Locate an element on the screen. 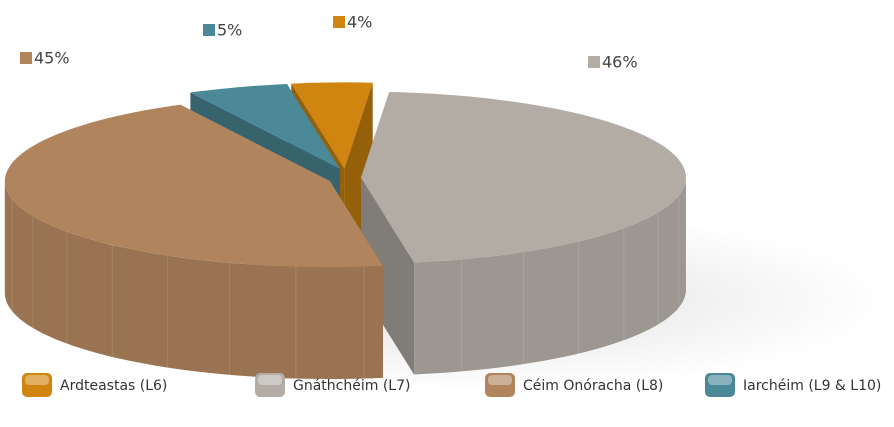 The height and width of the screenshot is (427, 894). slice-wall-shade is located at coordinates (550, 276).